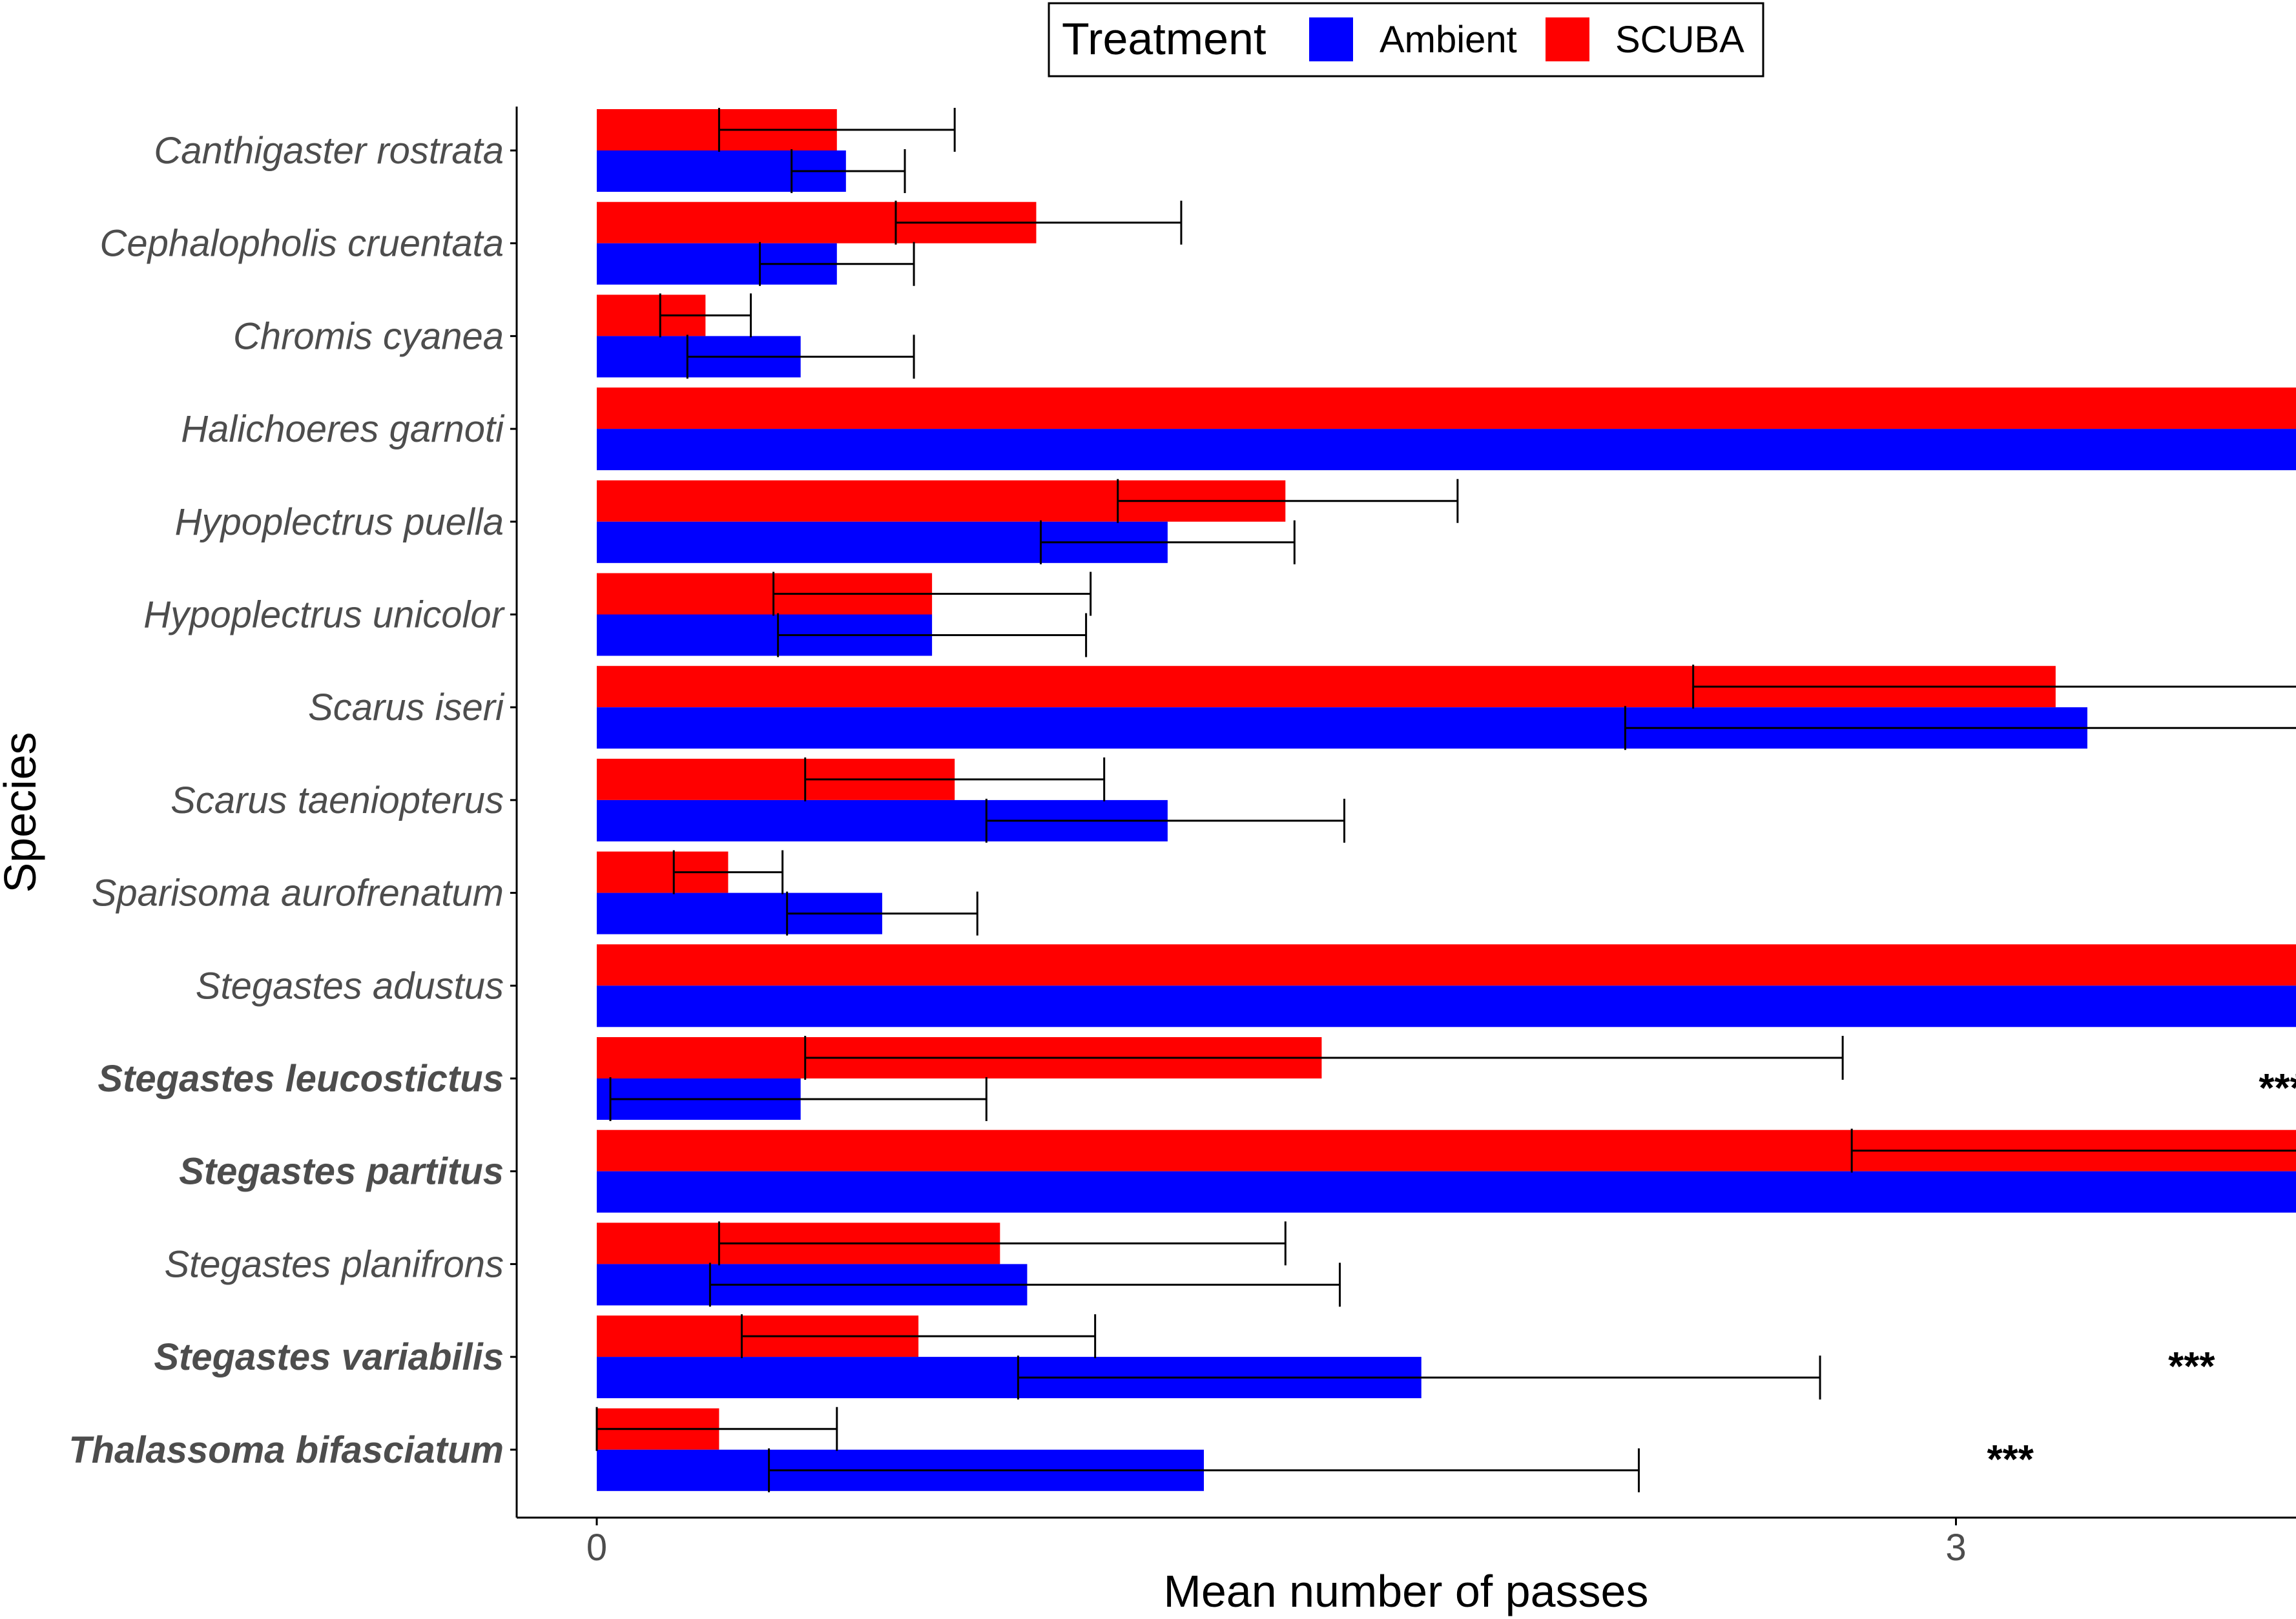  Describe the element at coordinates (1448, 40) in the screenshot. I see `legend-label-ambient: Ambient` at that location.